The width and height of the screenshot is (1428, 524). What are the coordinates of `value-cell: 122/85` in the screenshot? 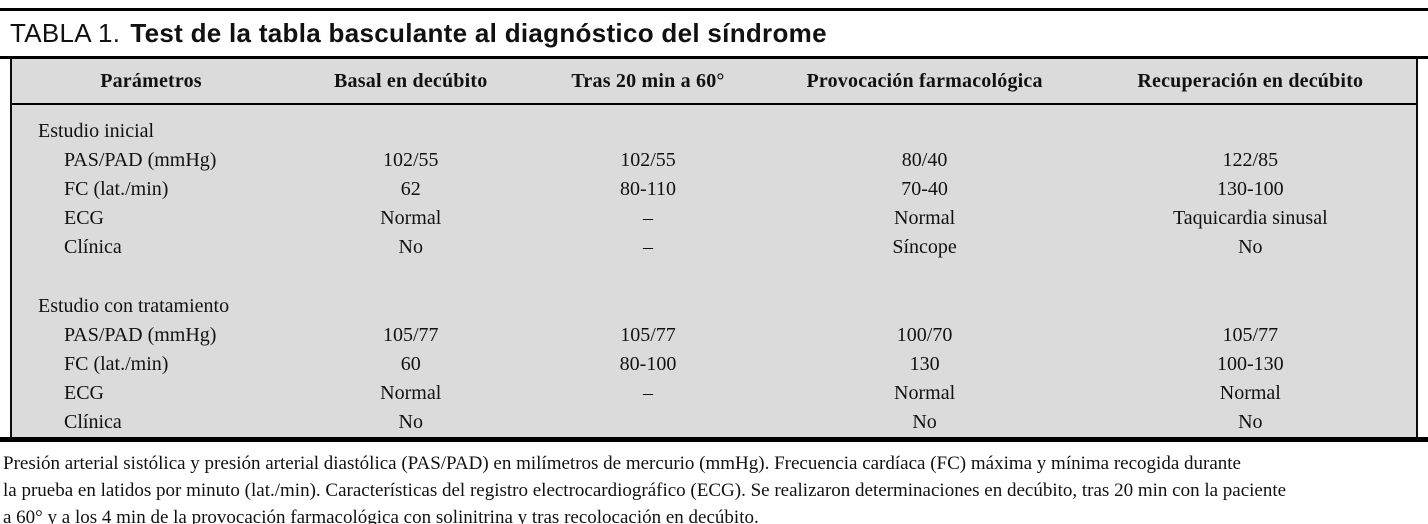 It's located at (1250, 160).